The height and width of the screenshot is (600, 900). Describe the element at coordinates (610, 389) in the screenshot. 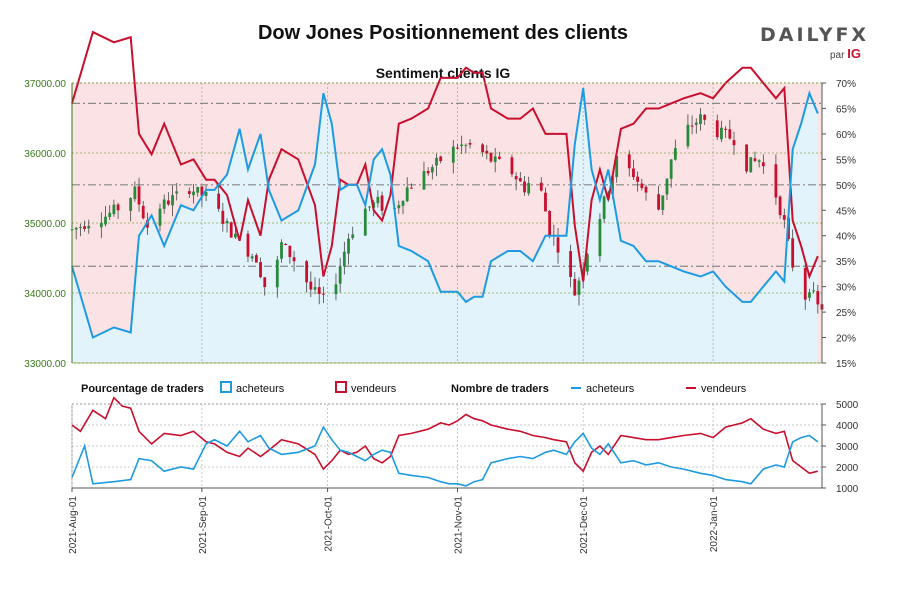

I see `legend-count-buyers: acheteurs` at that location.